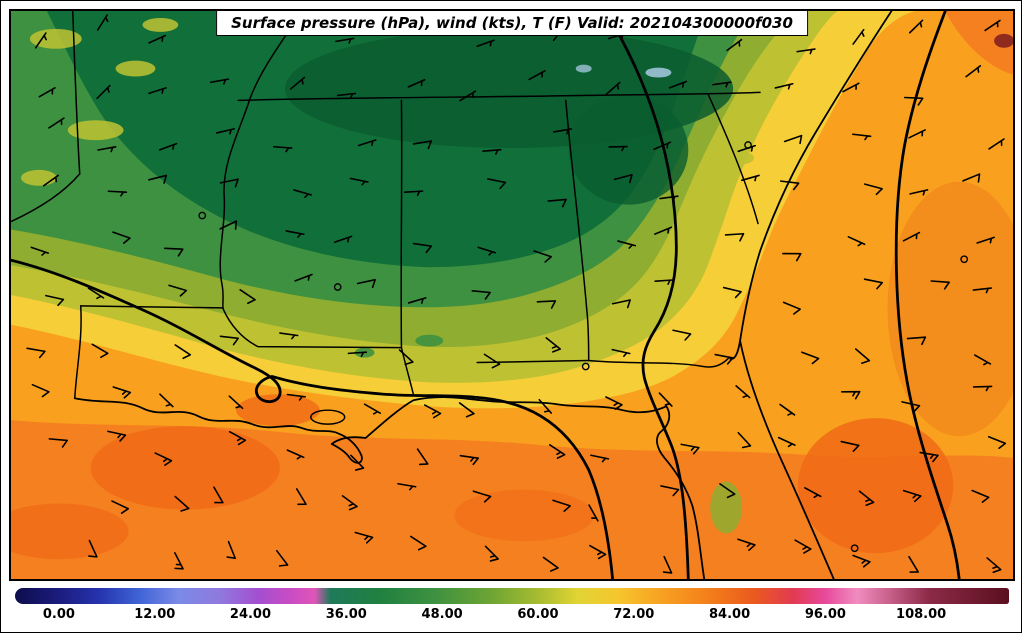 The width and height of the screenshot is (1022, 633). Describe the element at coordinates (628, 150) in the screenshot. I see `temp-darkest-green-georgia` at that location.